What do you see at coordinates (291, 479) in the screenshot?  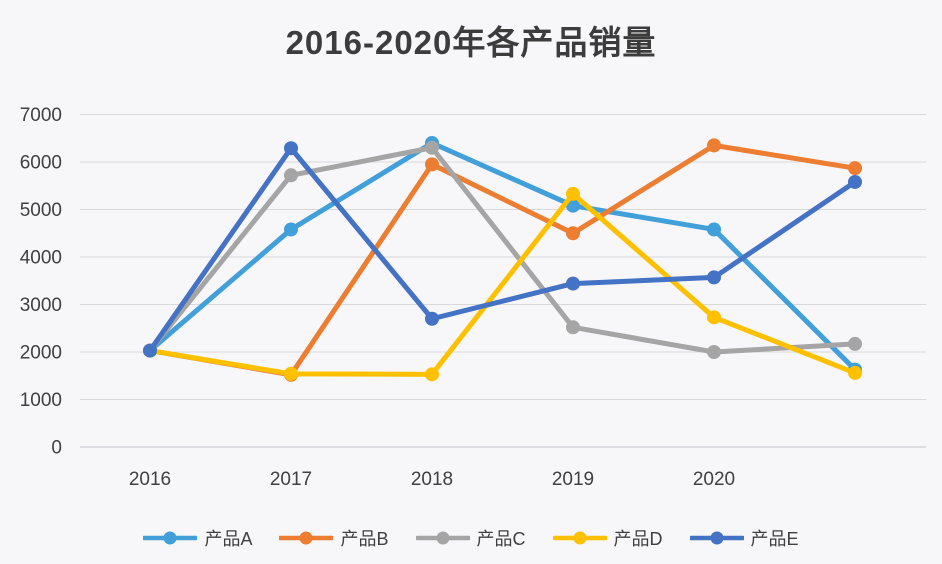 I see `x-tick-label: 2017` at bounding box center [291, 479].